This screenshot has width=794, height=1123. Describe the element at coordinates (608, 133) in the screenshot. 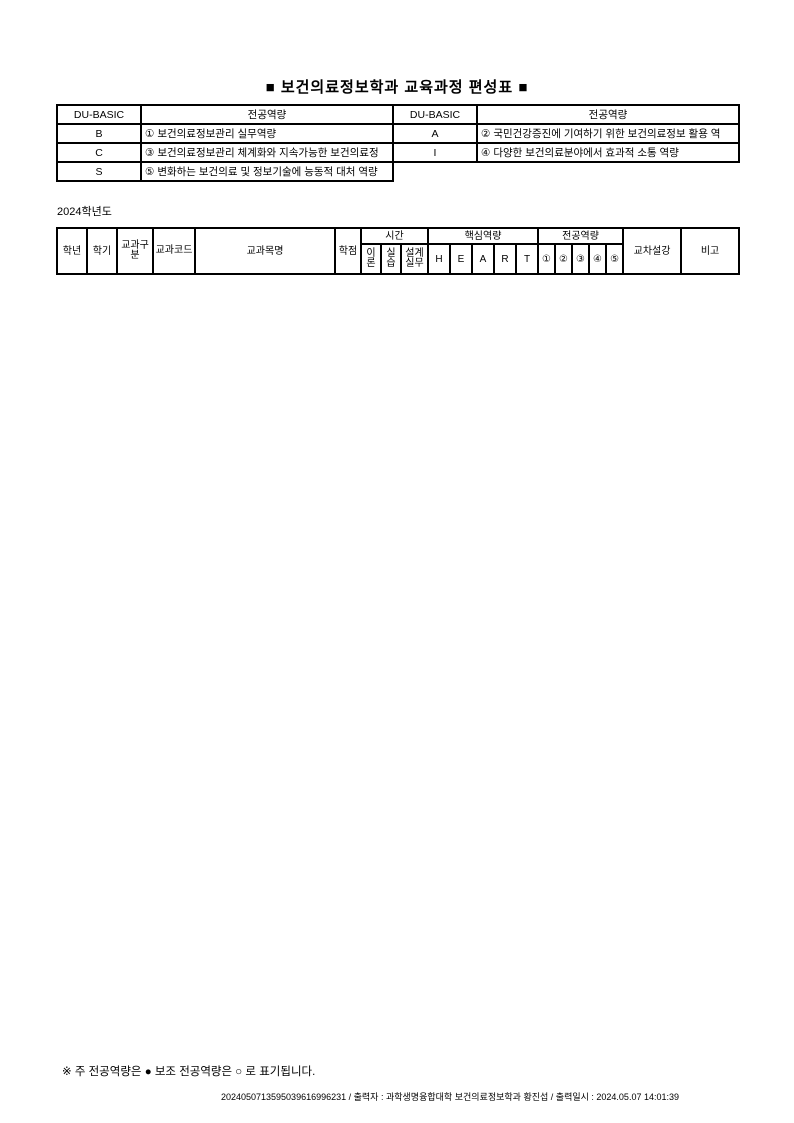

I see `competency-description: ② 국민건강증진에 기여하기 위한 보건의료정보 활용 역` at that location.